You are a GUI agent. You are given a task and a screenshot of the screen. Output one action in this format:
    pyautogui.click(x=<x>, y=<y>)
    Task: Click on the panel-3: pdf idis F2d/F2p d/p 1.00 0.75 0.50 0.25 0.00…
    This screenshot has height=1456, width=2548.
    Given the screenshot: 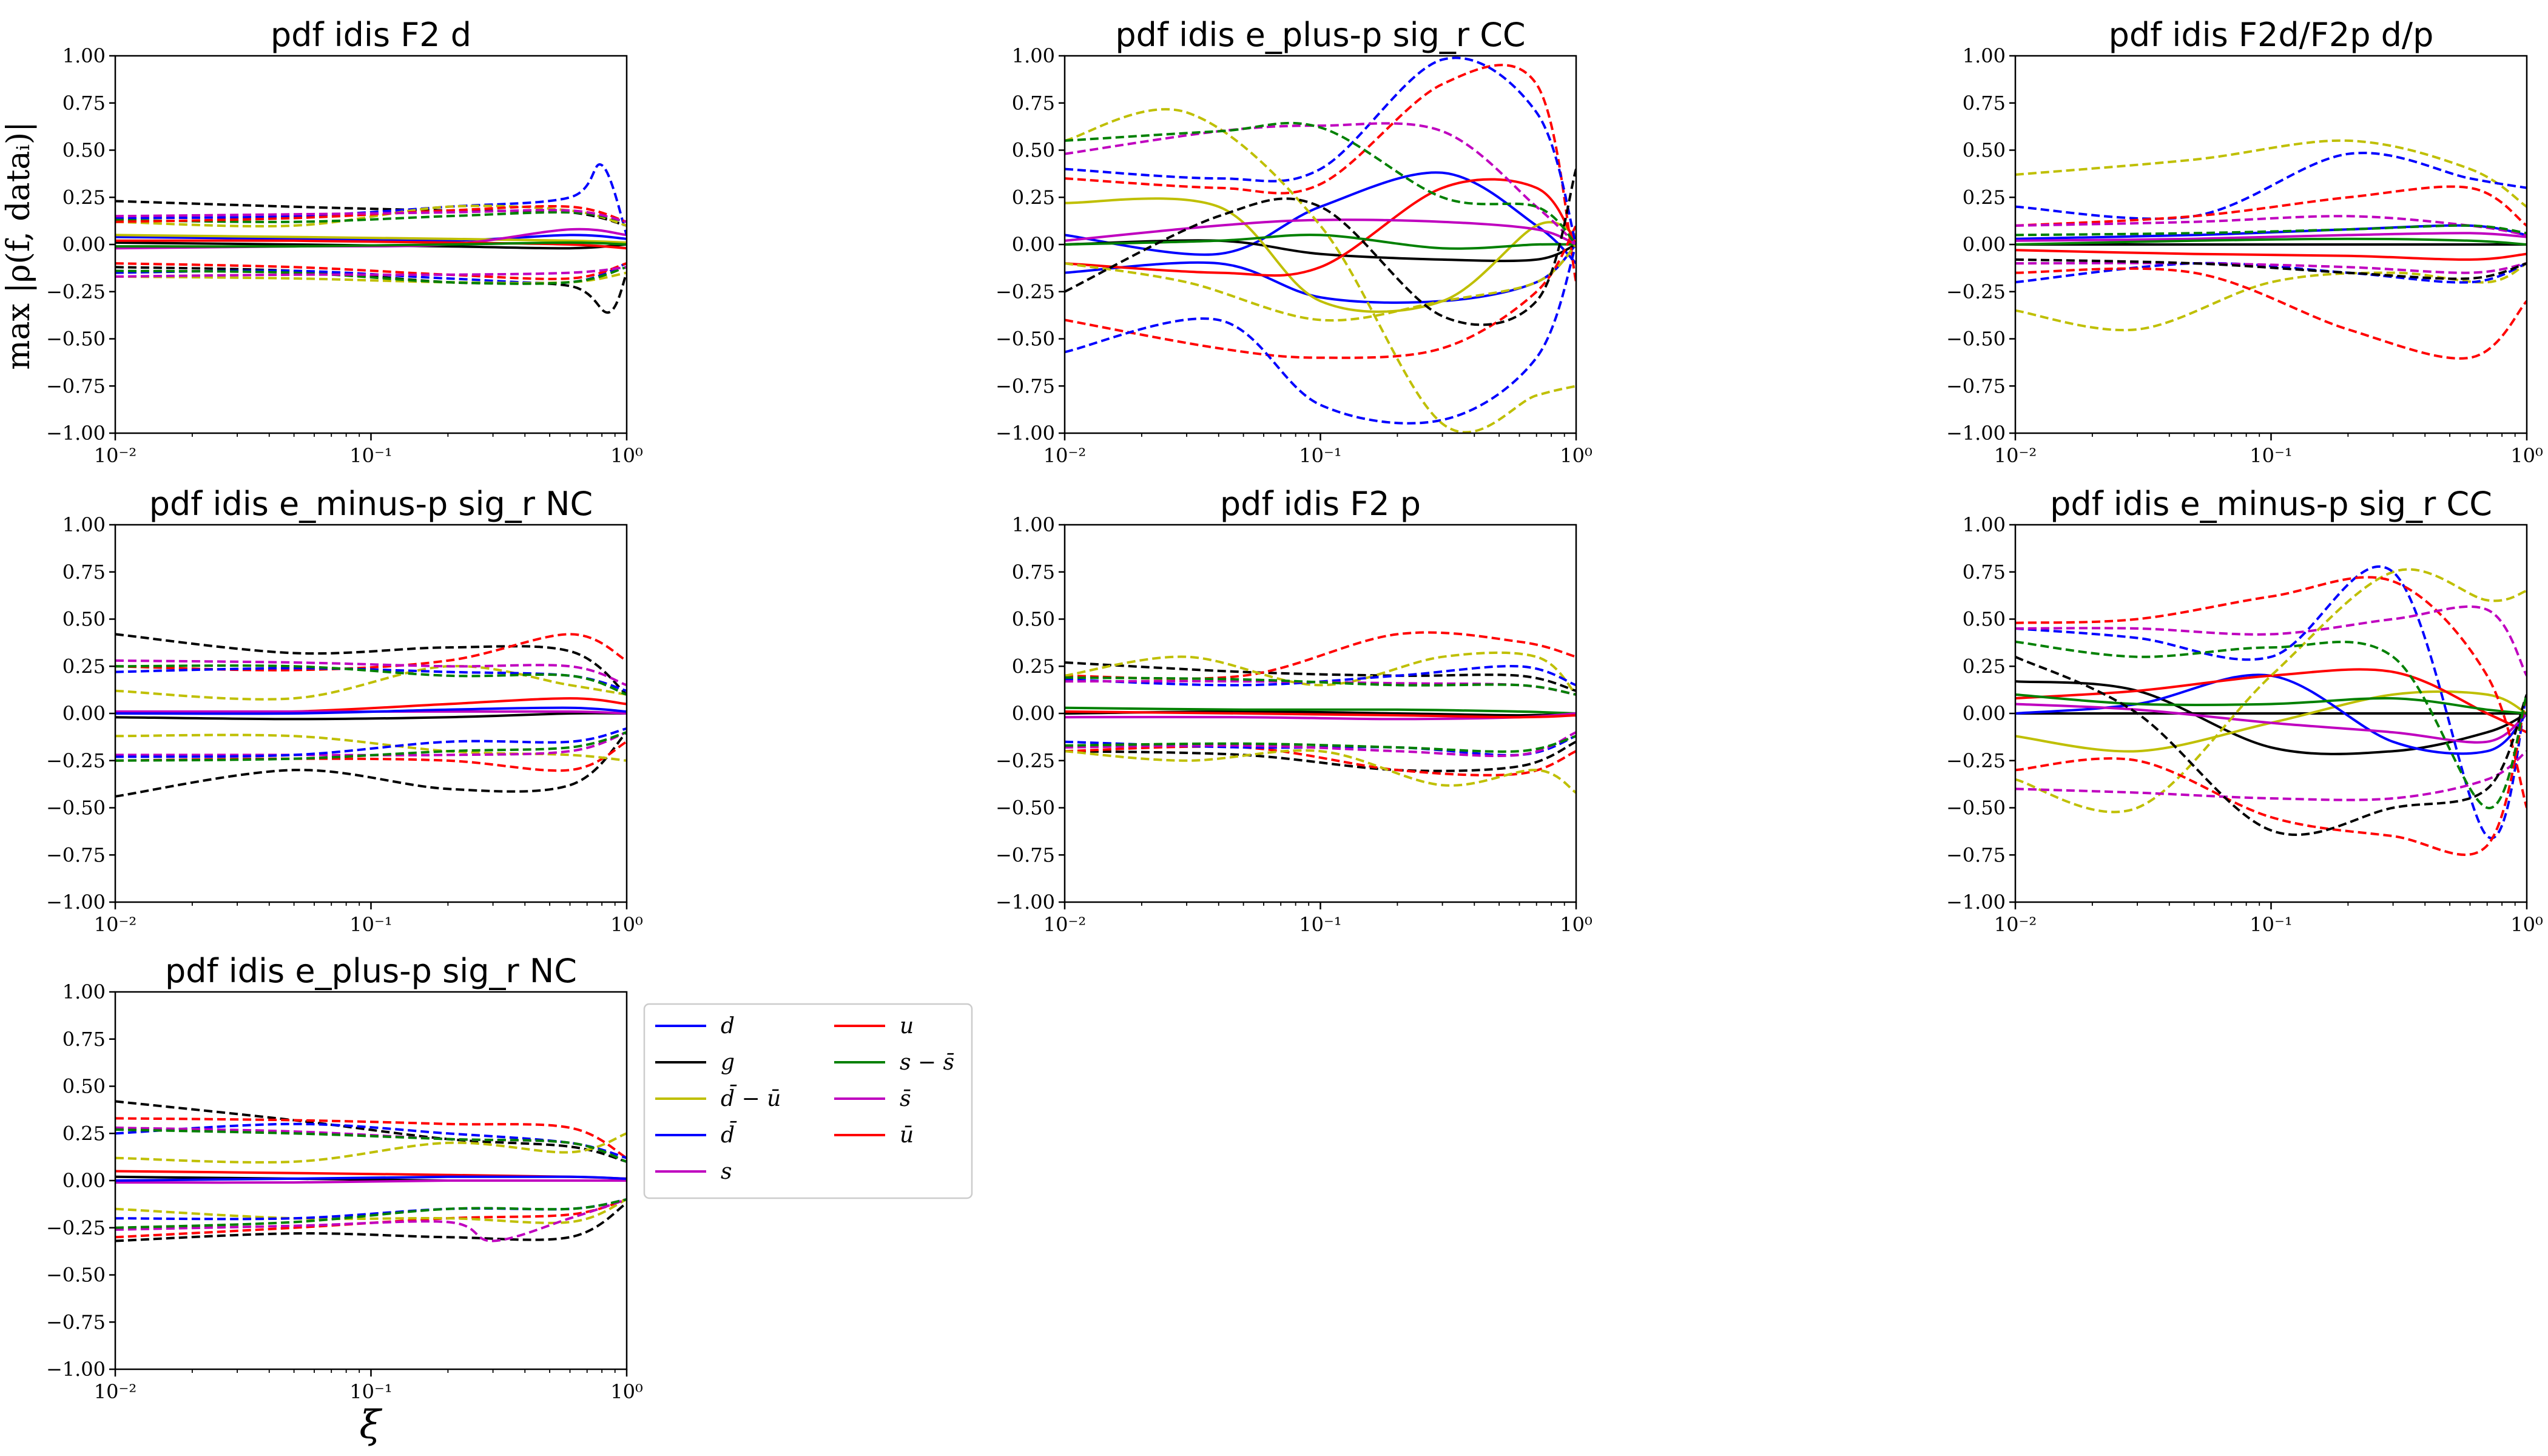 What is the action you would take?
    pyautogui.click(x=2244, y=241)
    